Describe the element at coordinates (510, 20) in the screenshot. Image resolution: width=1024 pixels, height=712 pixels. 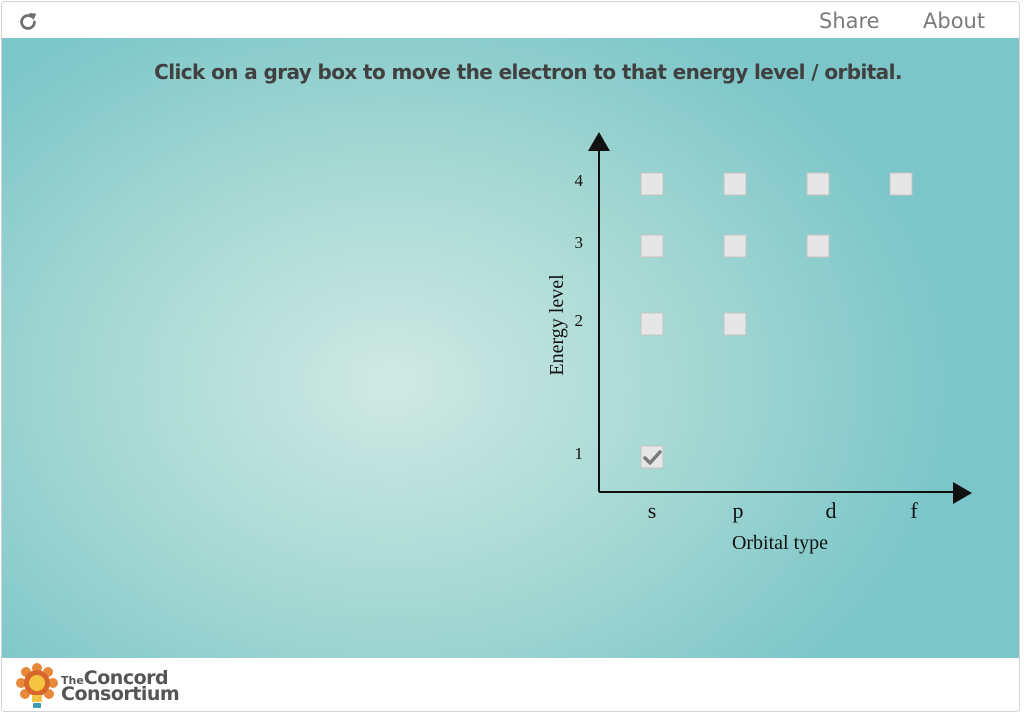
I see `top-bar: Share About` at that location.